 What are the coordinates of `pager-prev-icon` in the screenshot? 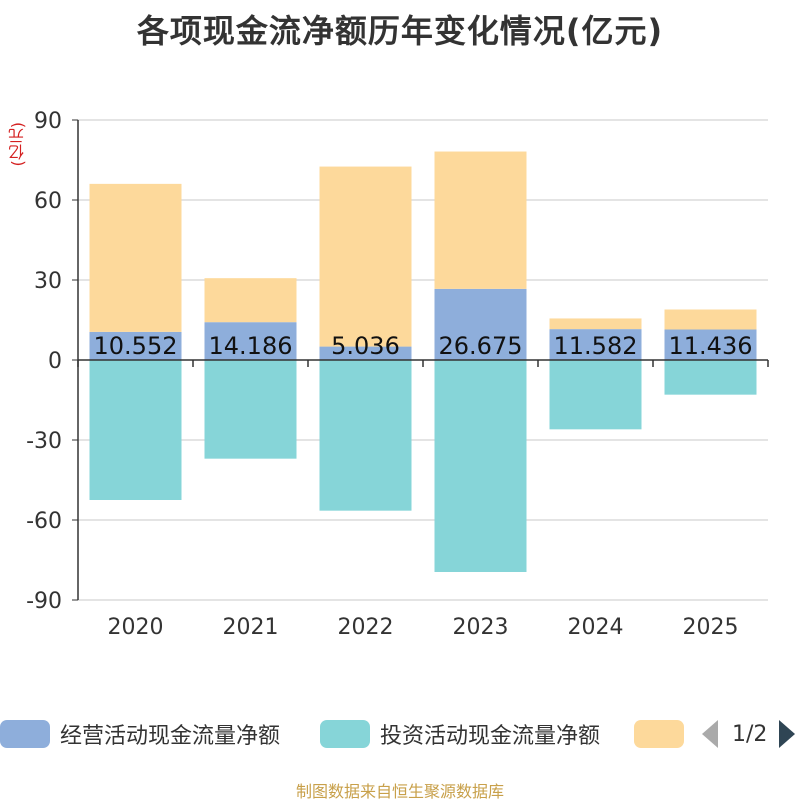 It's located at (710, 734).